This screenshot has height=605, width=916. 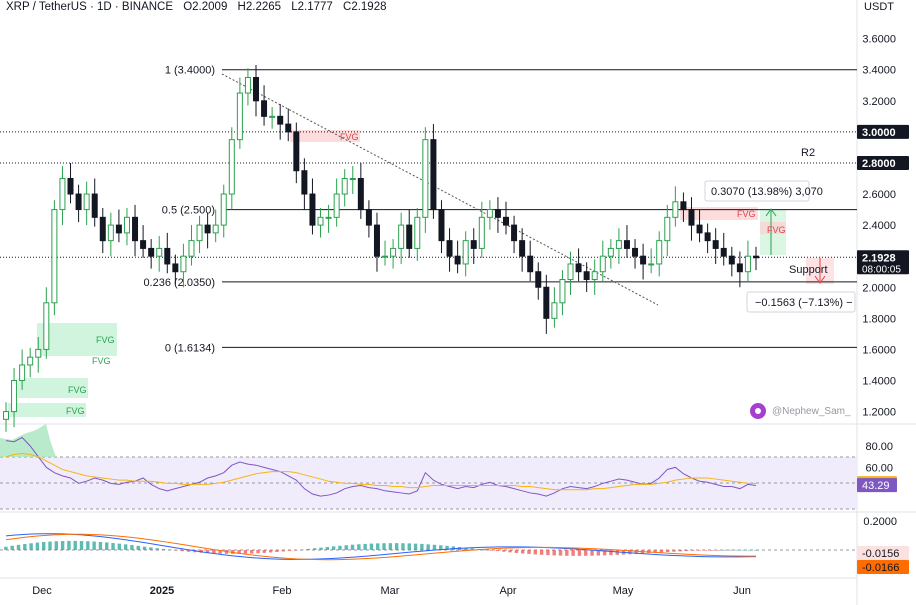 What do you see at coordinates (881, 269) in the screenshot?
I see `countdown-label: 08:00:05` at bounding box center [881, 269].